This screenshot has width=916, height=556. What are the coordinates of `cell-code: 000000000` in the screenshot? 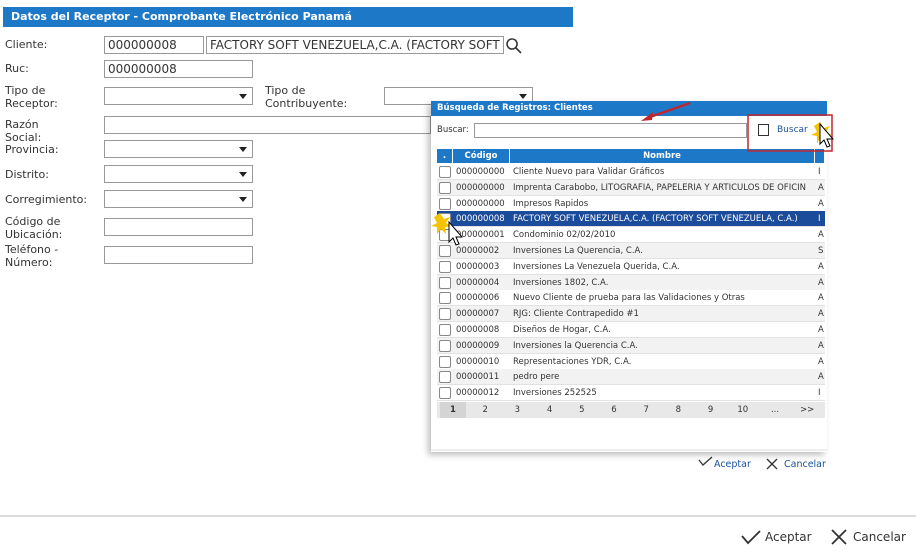 It's located at (480, 203).